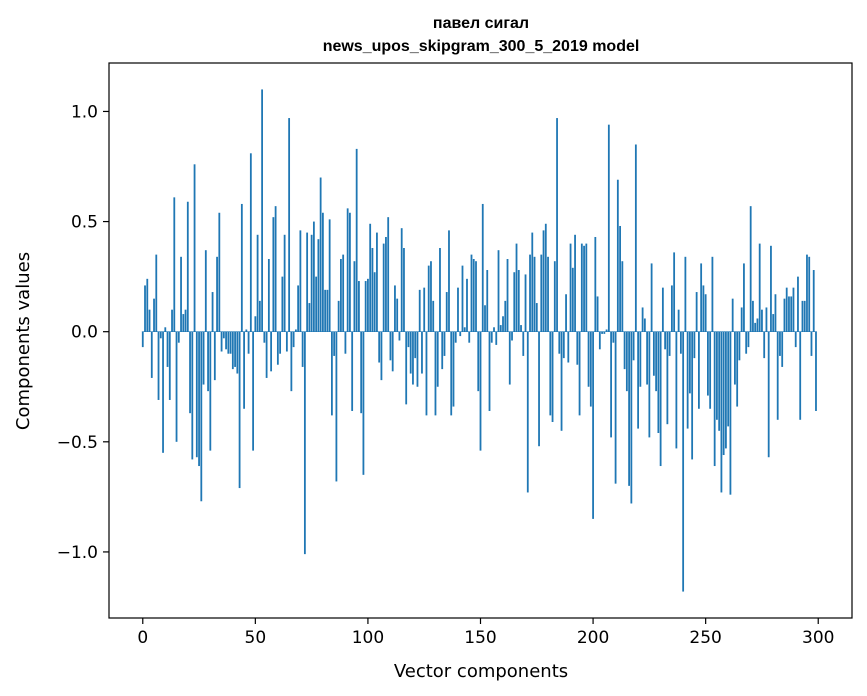 Image resolution: width=867 pixels, height=696 pixels. What do you see at coordinates (481, 46) in the screenshot?
I see `chart-title-line-2: news_upos_skipgram_300_5_2019 model` at bounding box center [481, 46].